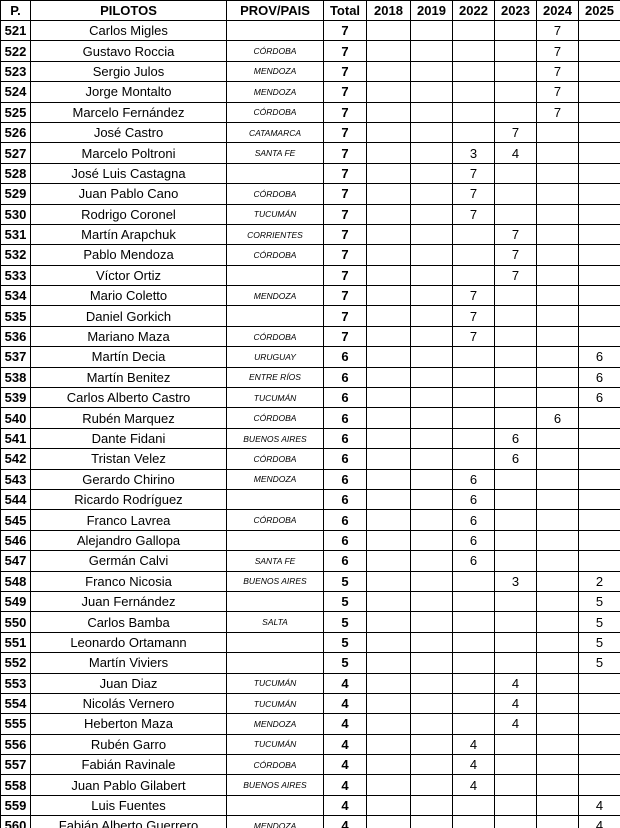  What do you see at coordinates (128, 92) in the screenshot?
I see `table-cell: Jorge Montalto` at bounding box center [128, 92].